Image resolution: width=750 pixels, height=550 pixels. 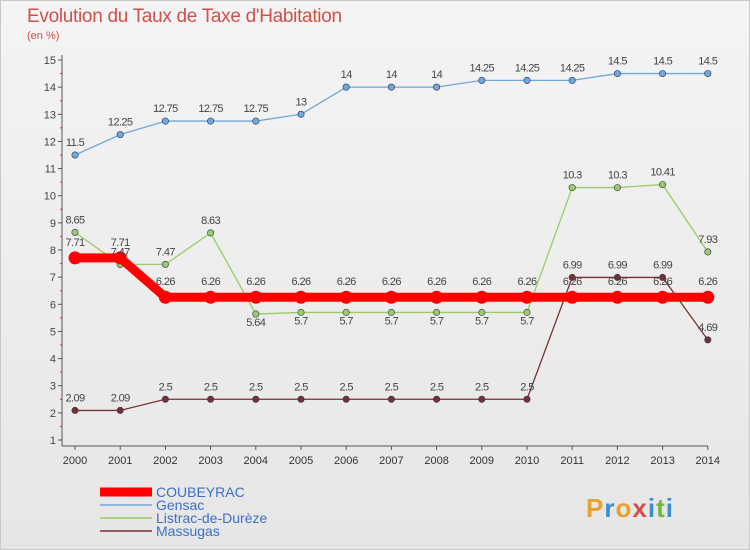 I want to click on y-tick-label: 15, so click(x=50, y=61).